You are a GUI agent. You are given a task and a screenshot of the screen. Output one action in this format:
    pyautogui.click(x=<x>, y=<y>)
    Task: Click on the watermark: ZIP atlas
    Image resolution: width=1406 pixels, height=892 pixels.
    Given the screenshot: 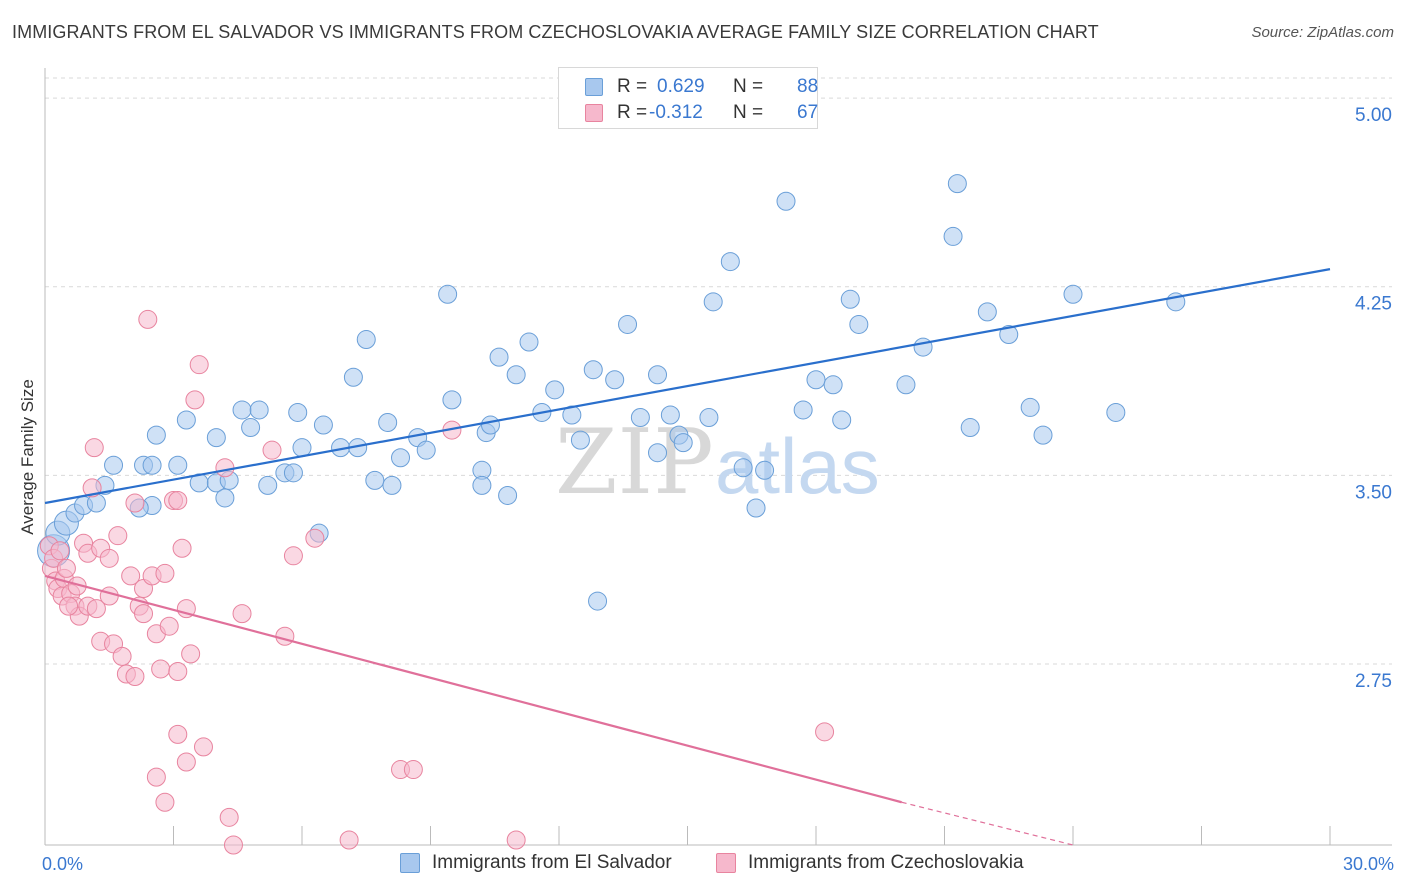 What is the action you would take?
    pyautogui.click(x=717, y=462)
    